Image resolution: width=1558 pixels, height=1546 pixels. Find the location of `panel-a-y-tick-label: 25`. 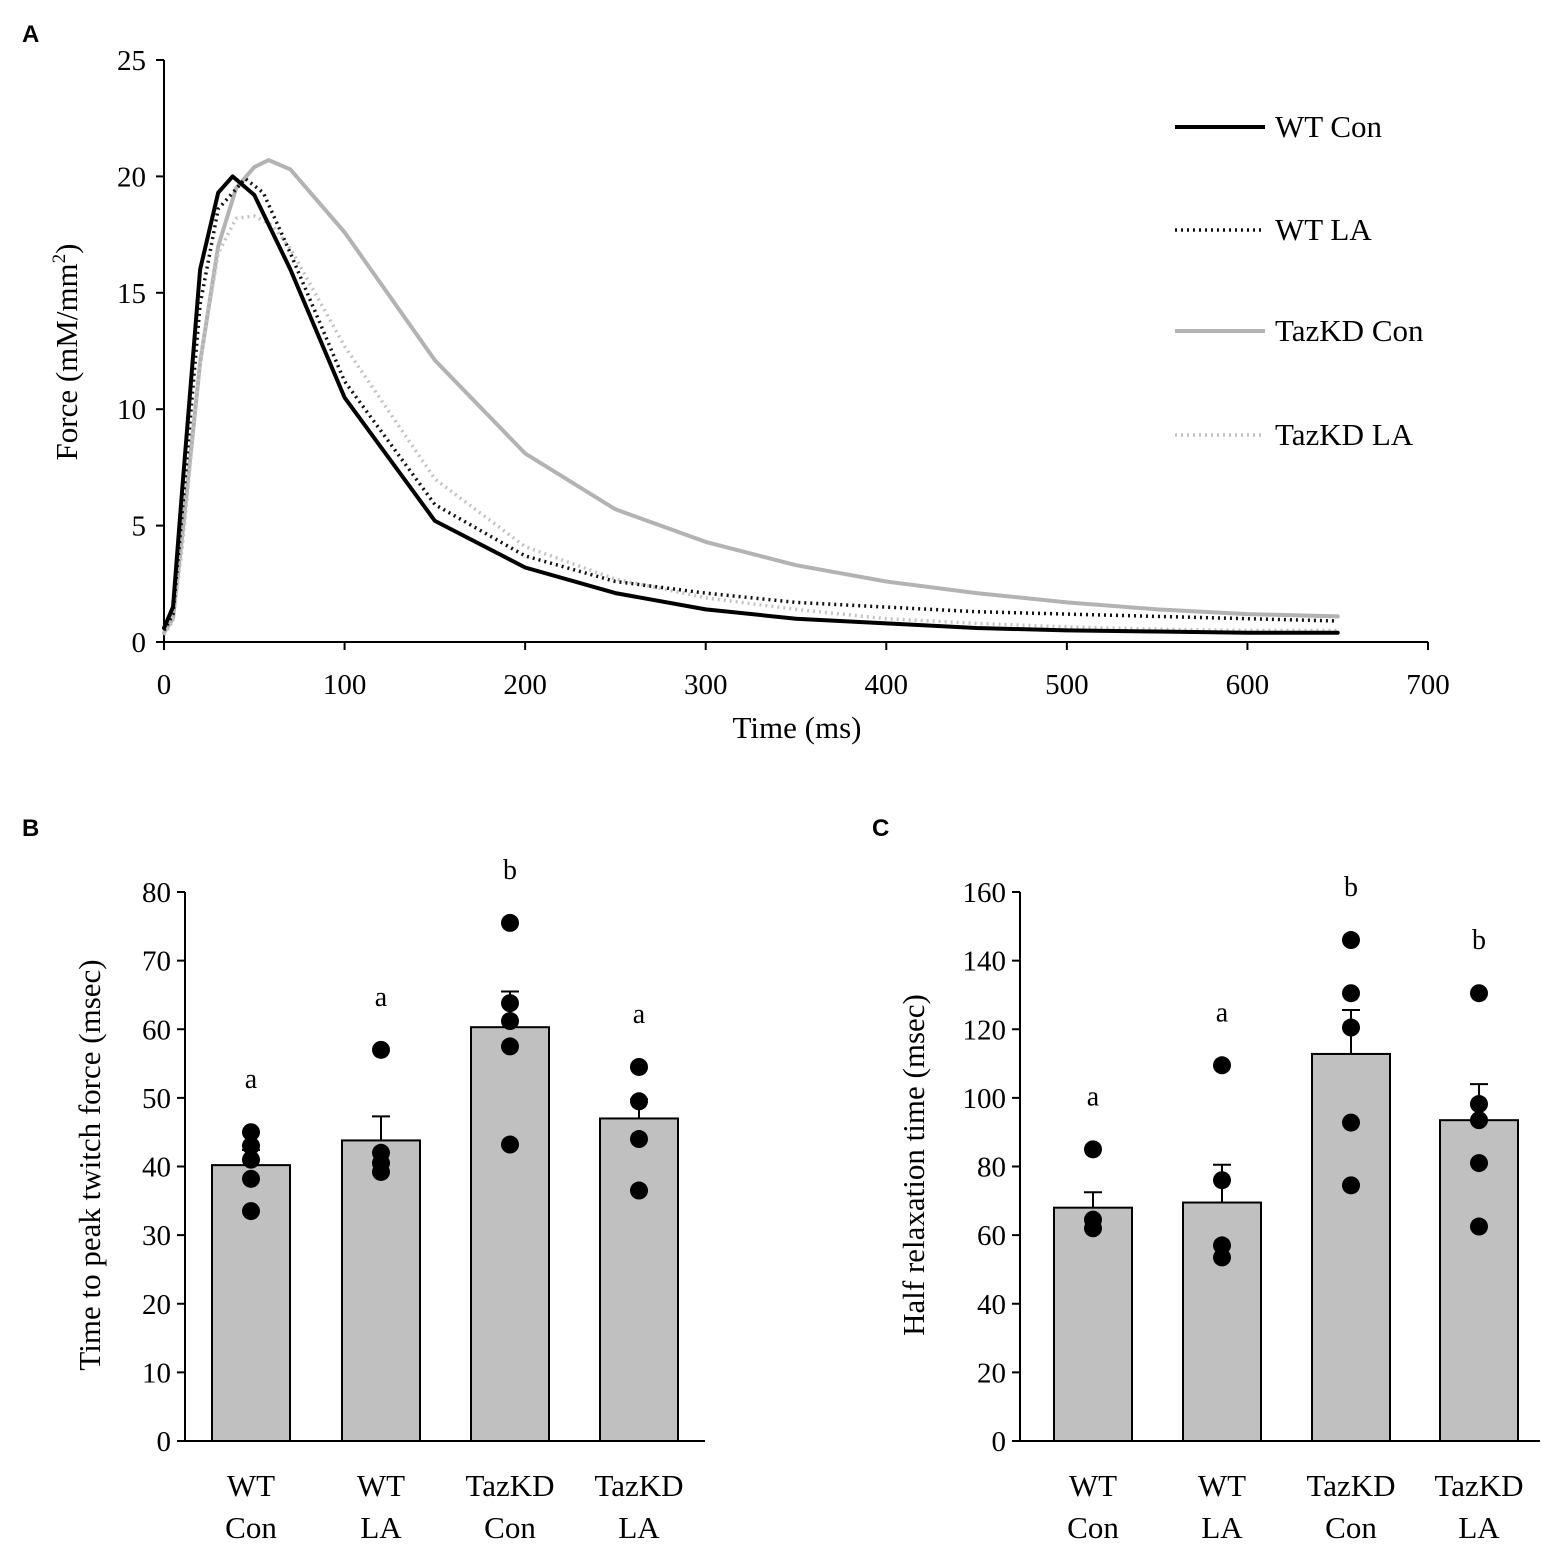

panel-a-y-tick-label: 25 is located at coordinates (131, 61).